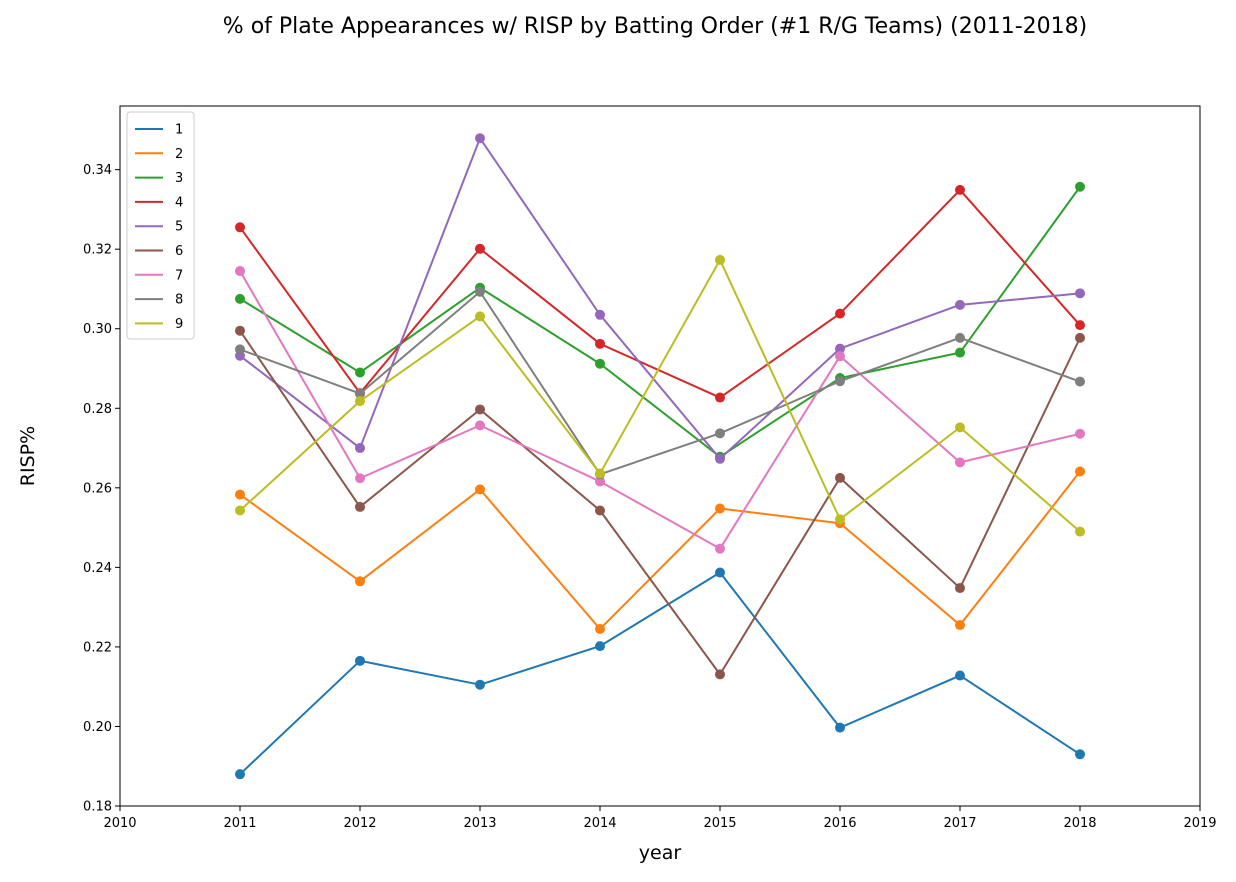  Describe the element at coordinates (159, 202) in the screenshot. I see `legend-item: 4` at that location.